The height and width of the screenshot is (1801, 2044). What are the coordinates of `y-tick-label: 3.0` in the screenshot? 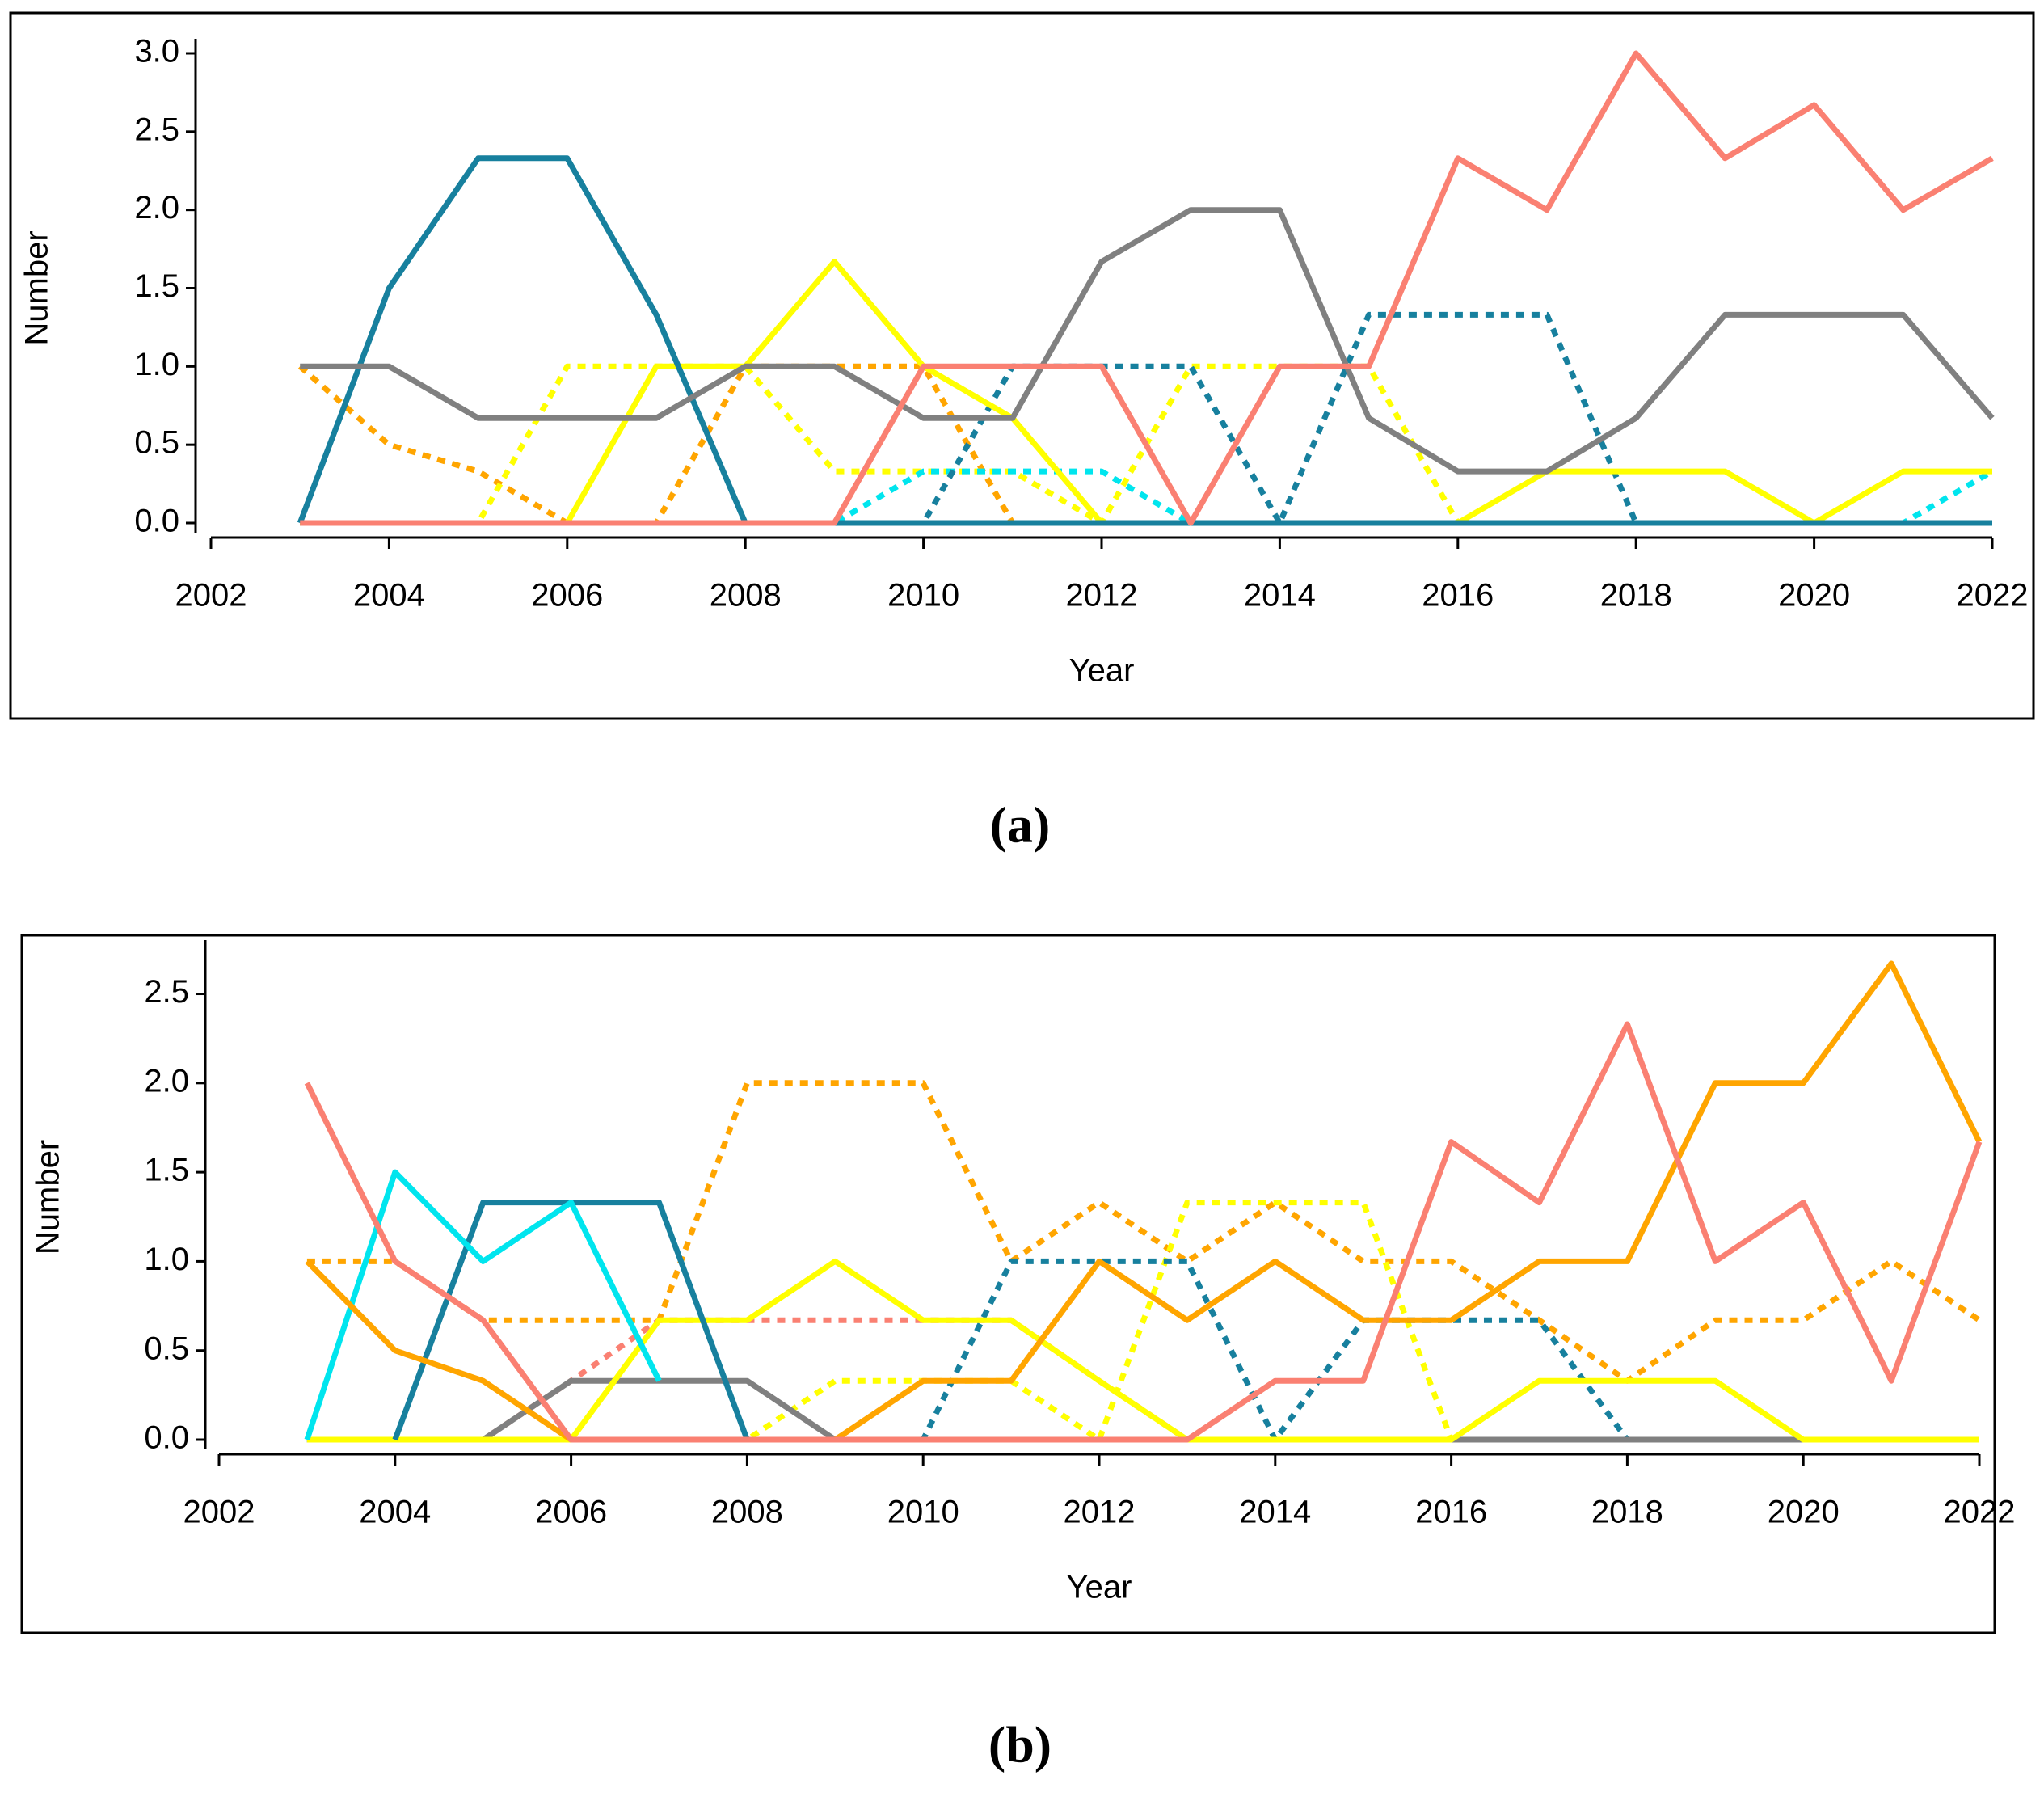 It's located at (156, 52).